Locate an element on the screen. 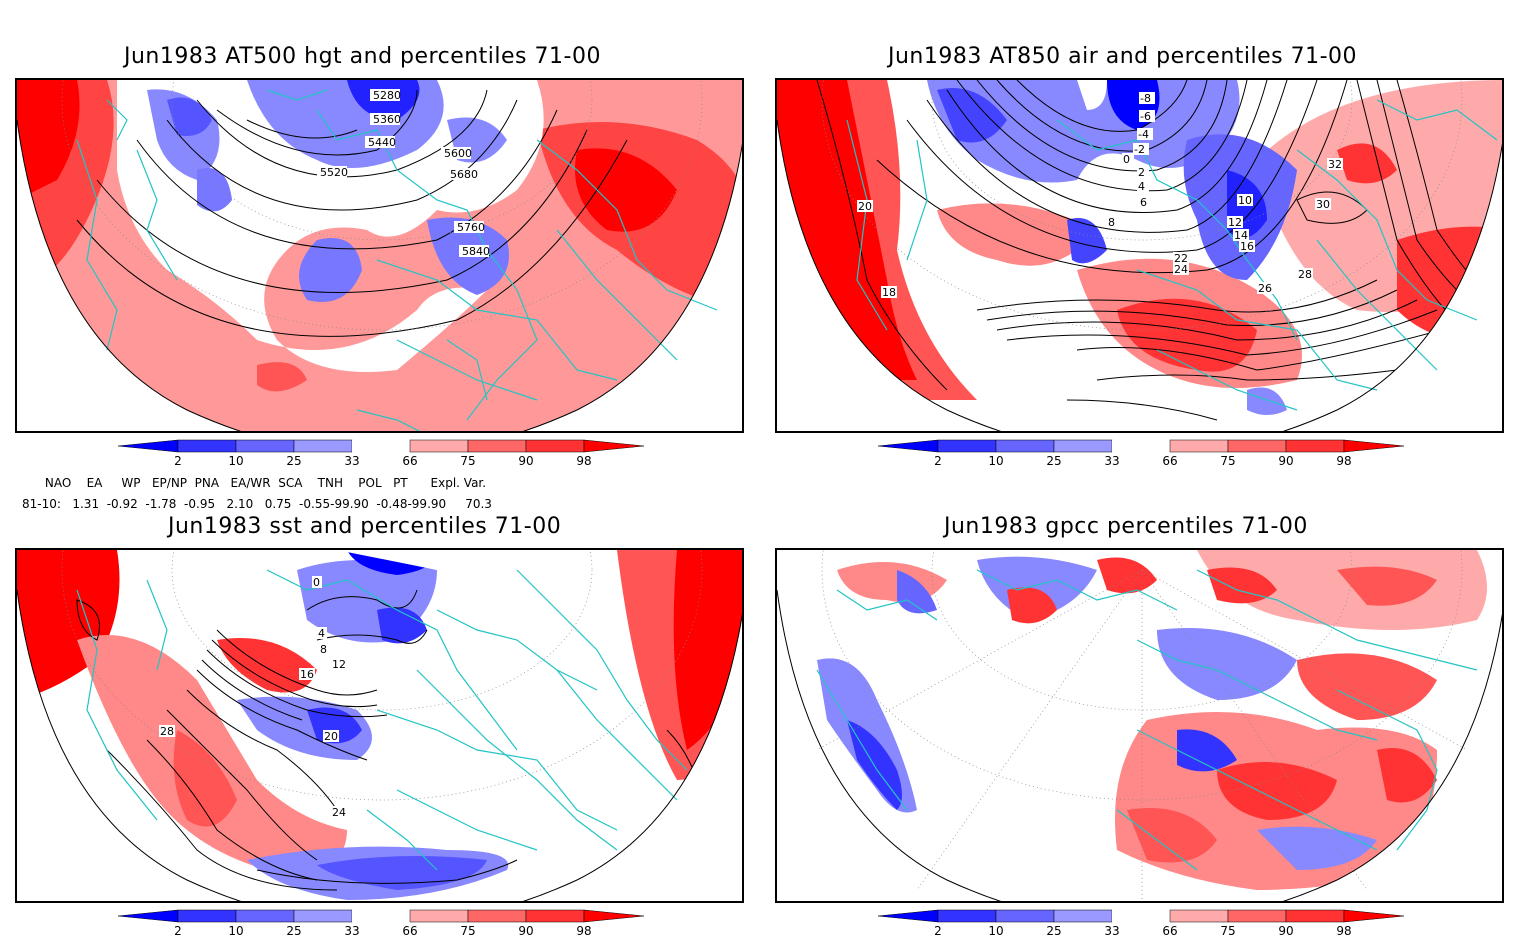 The width and height of the screenshot is (1520, 940). contour-label: 30 is located at coordinates (1323, 204).